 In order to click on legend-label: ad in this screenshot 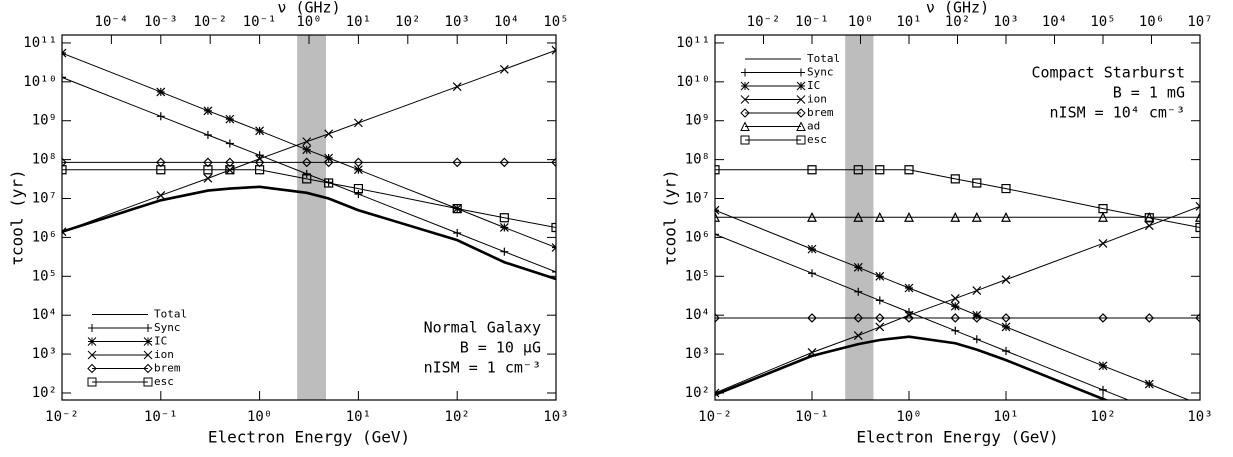, I will do `click(813, 126)`.